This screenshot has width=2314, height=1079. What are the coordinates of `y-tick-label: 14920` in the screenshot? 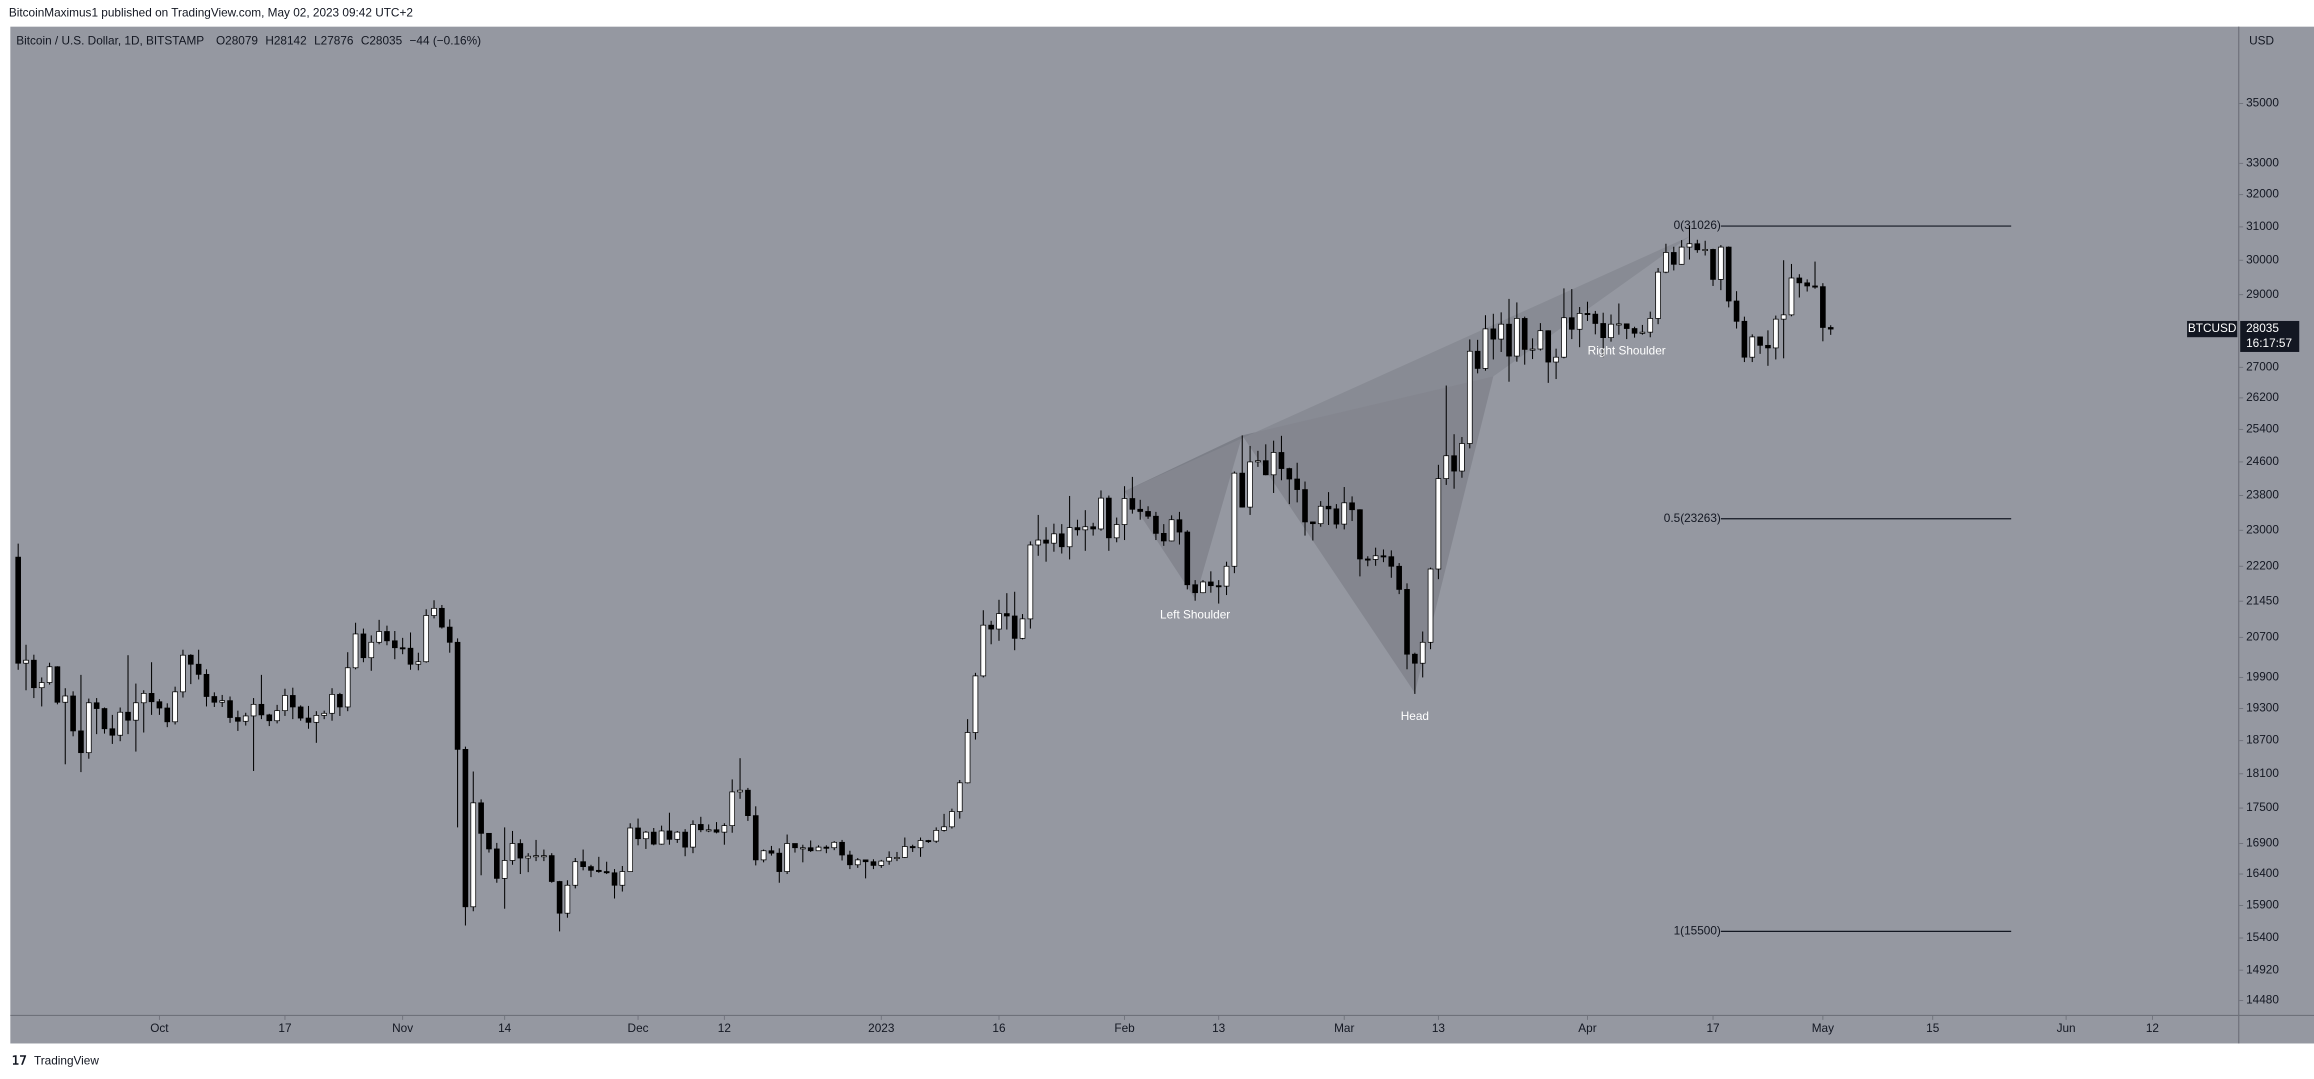 It's located at (2262, 969).